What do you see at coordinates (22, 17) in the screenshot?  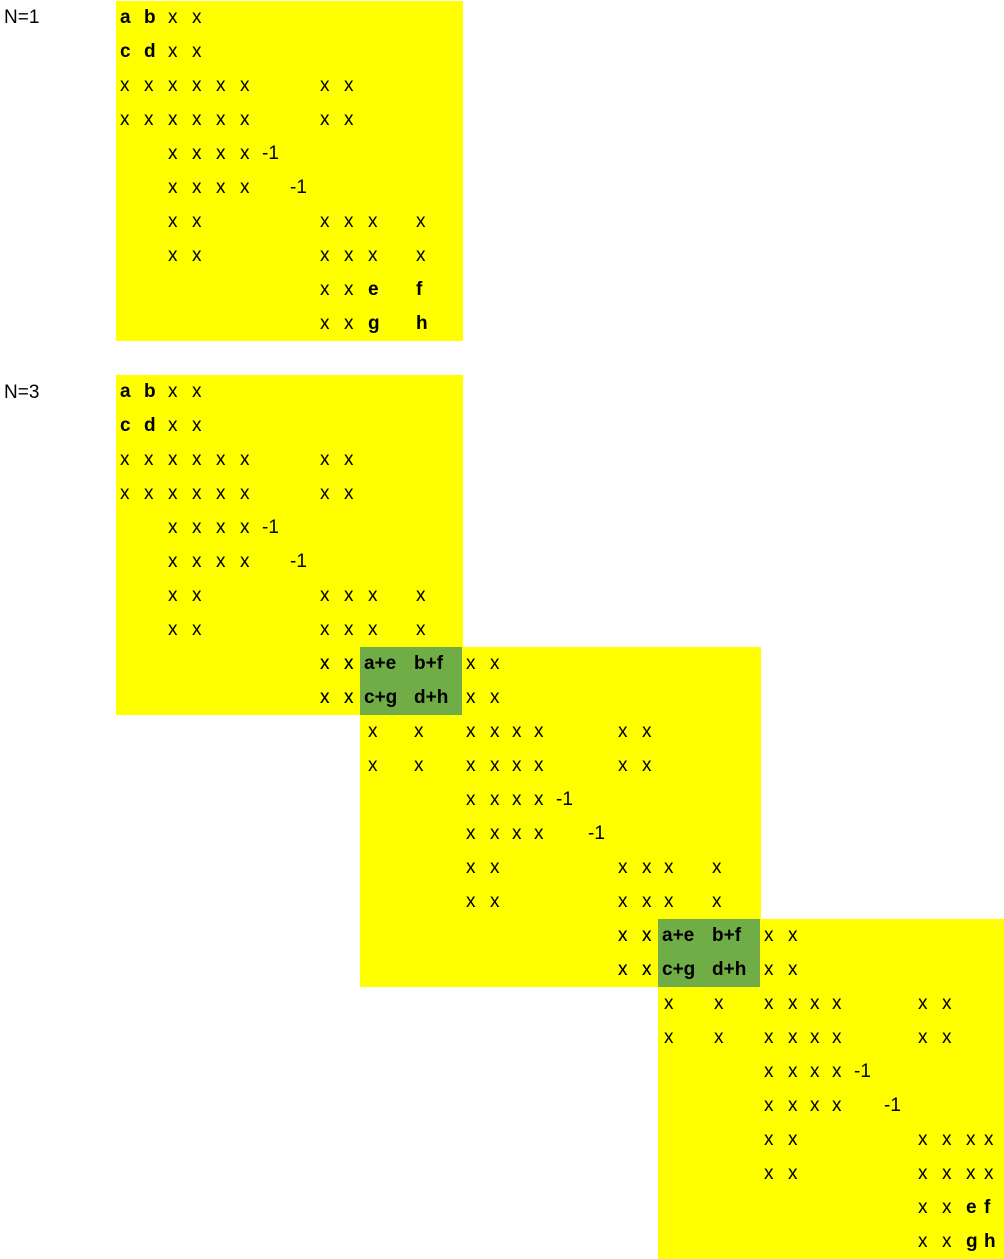 I see `diagram-label-n1: N=1` at bounding box center [22, 17].